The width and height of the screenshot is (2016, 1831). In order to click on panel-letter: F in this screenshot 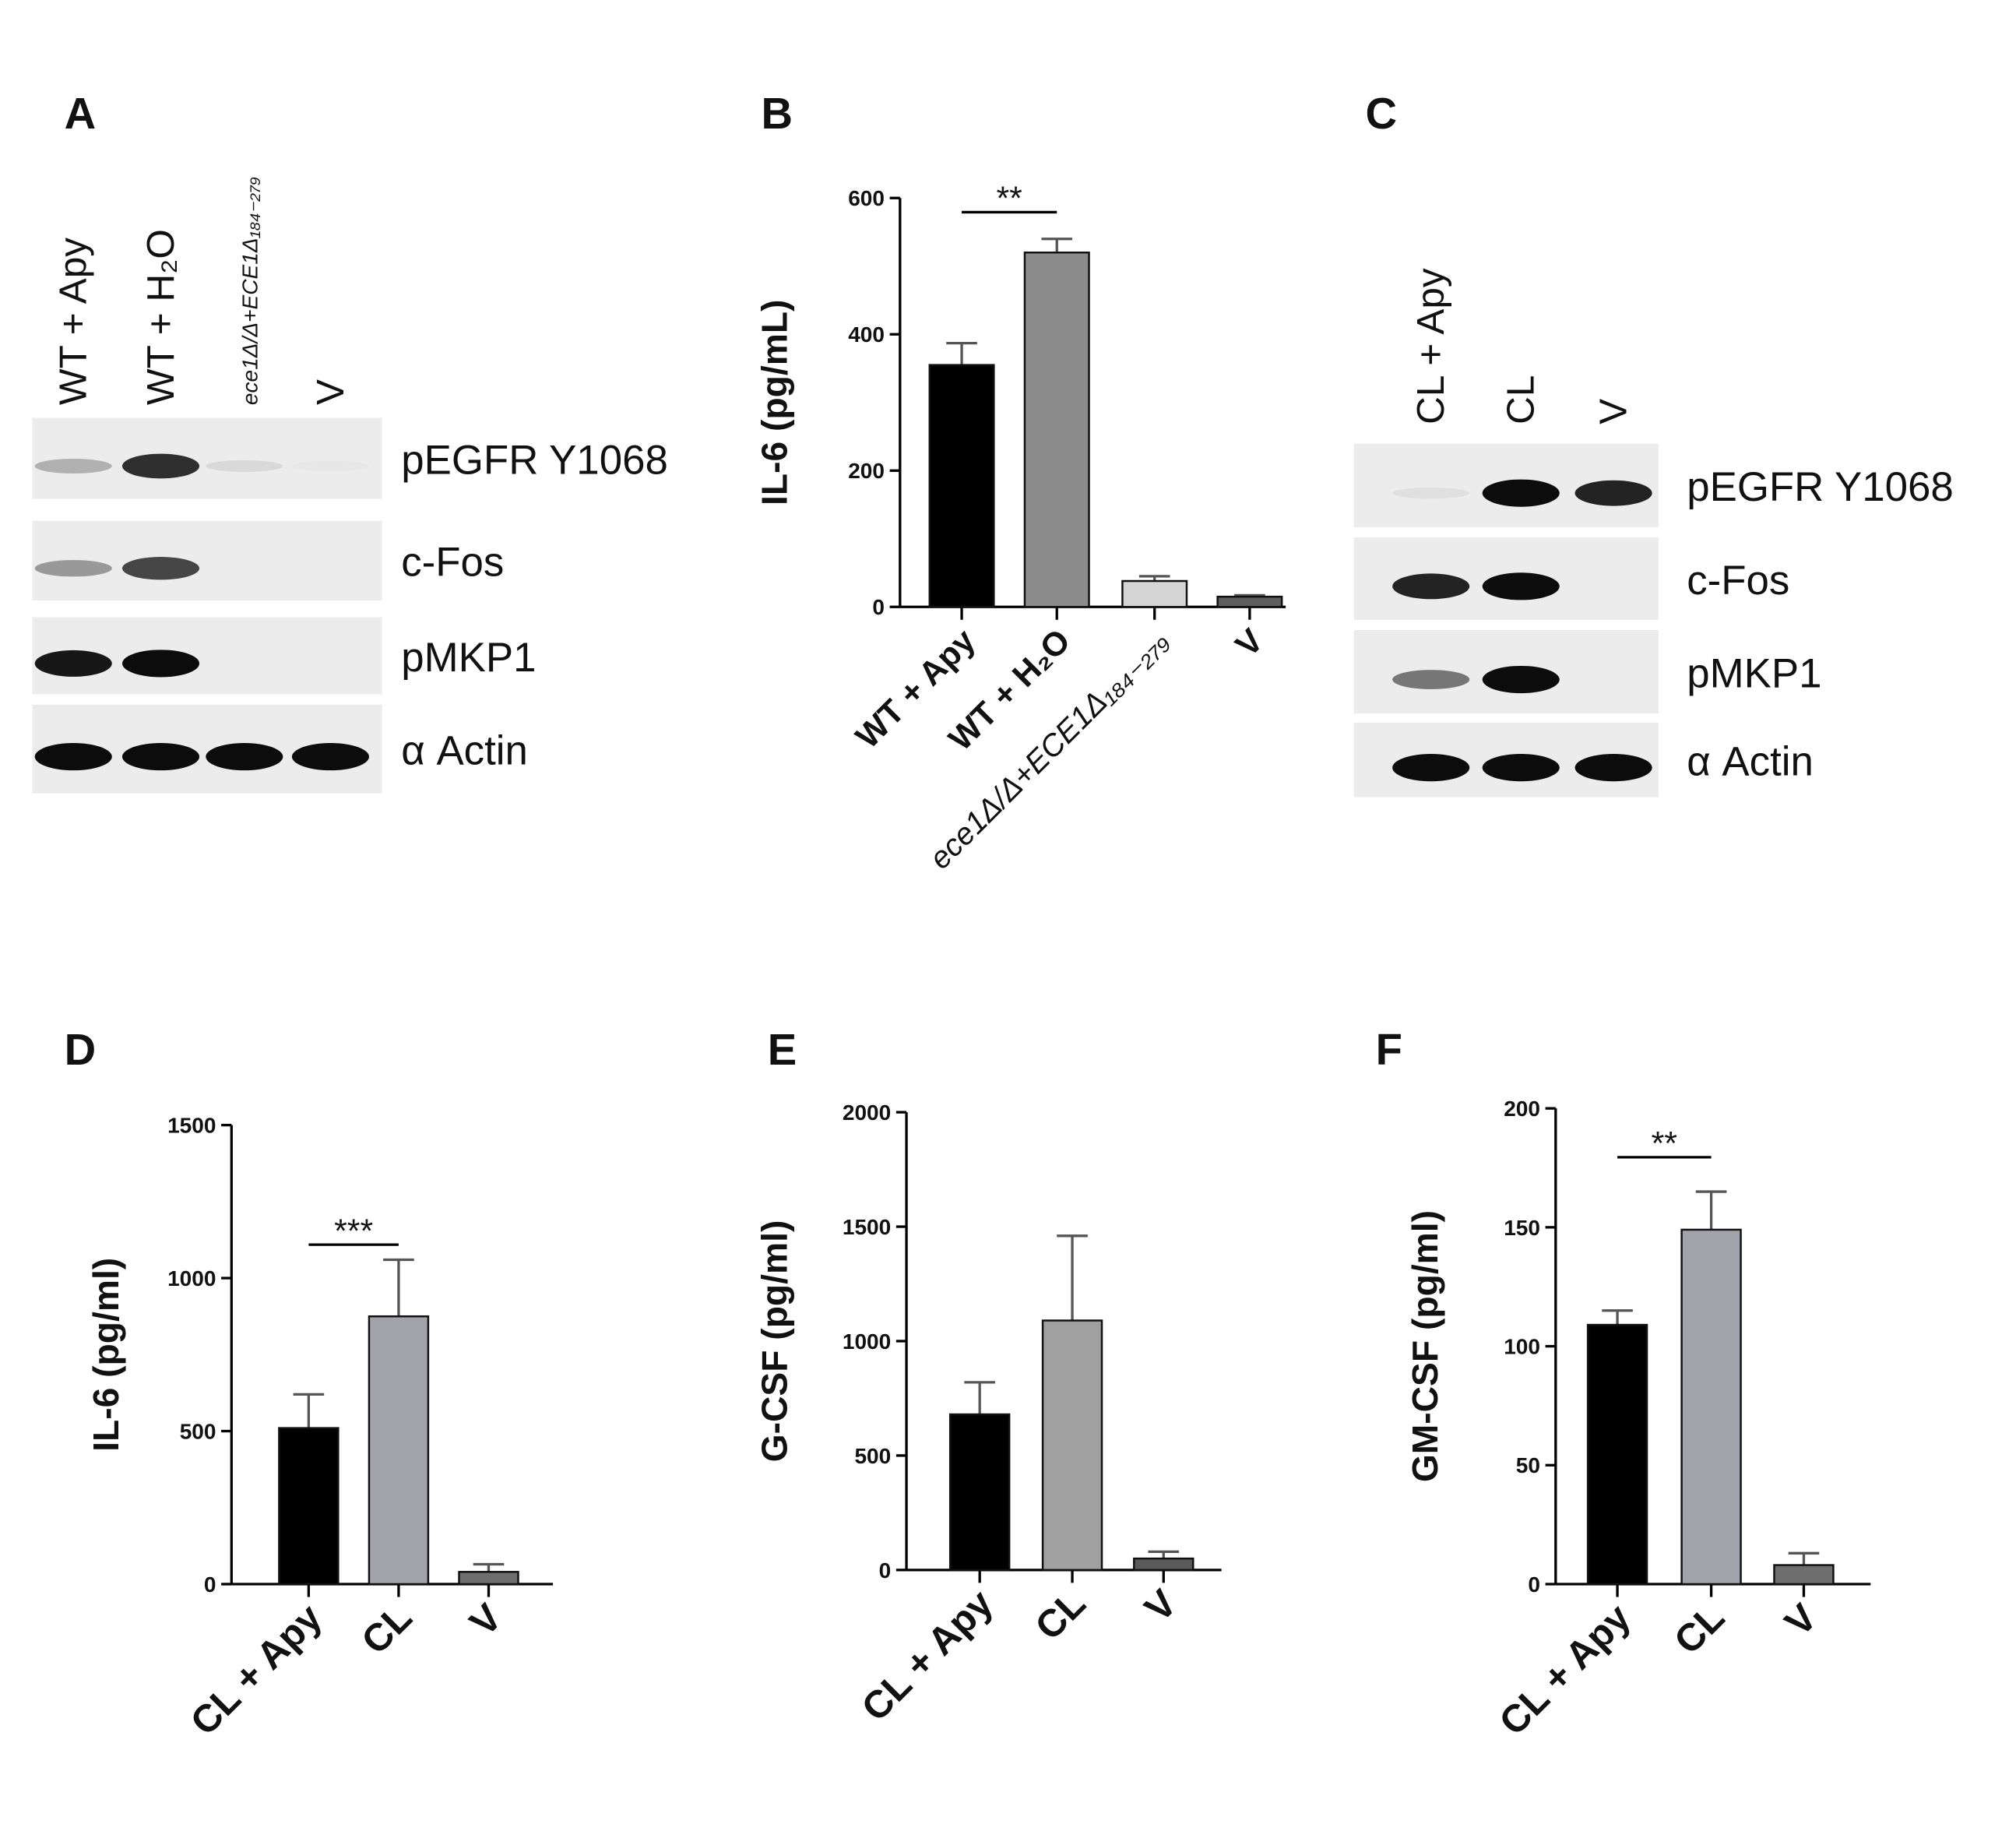, I will do `click(1389, 1049)`.